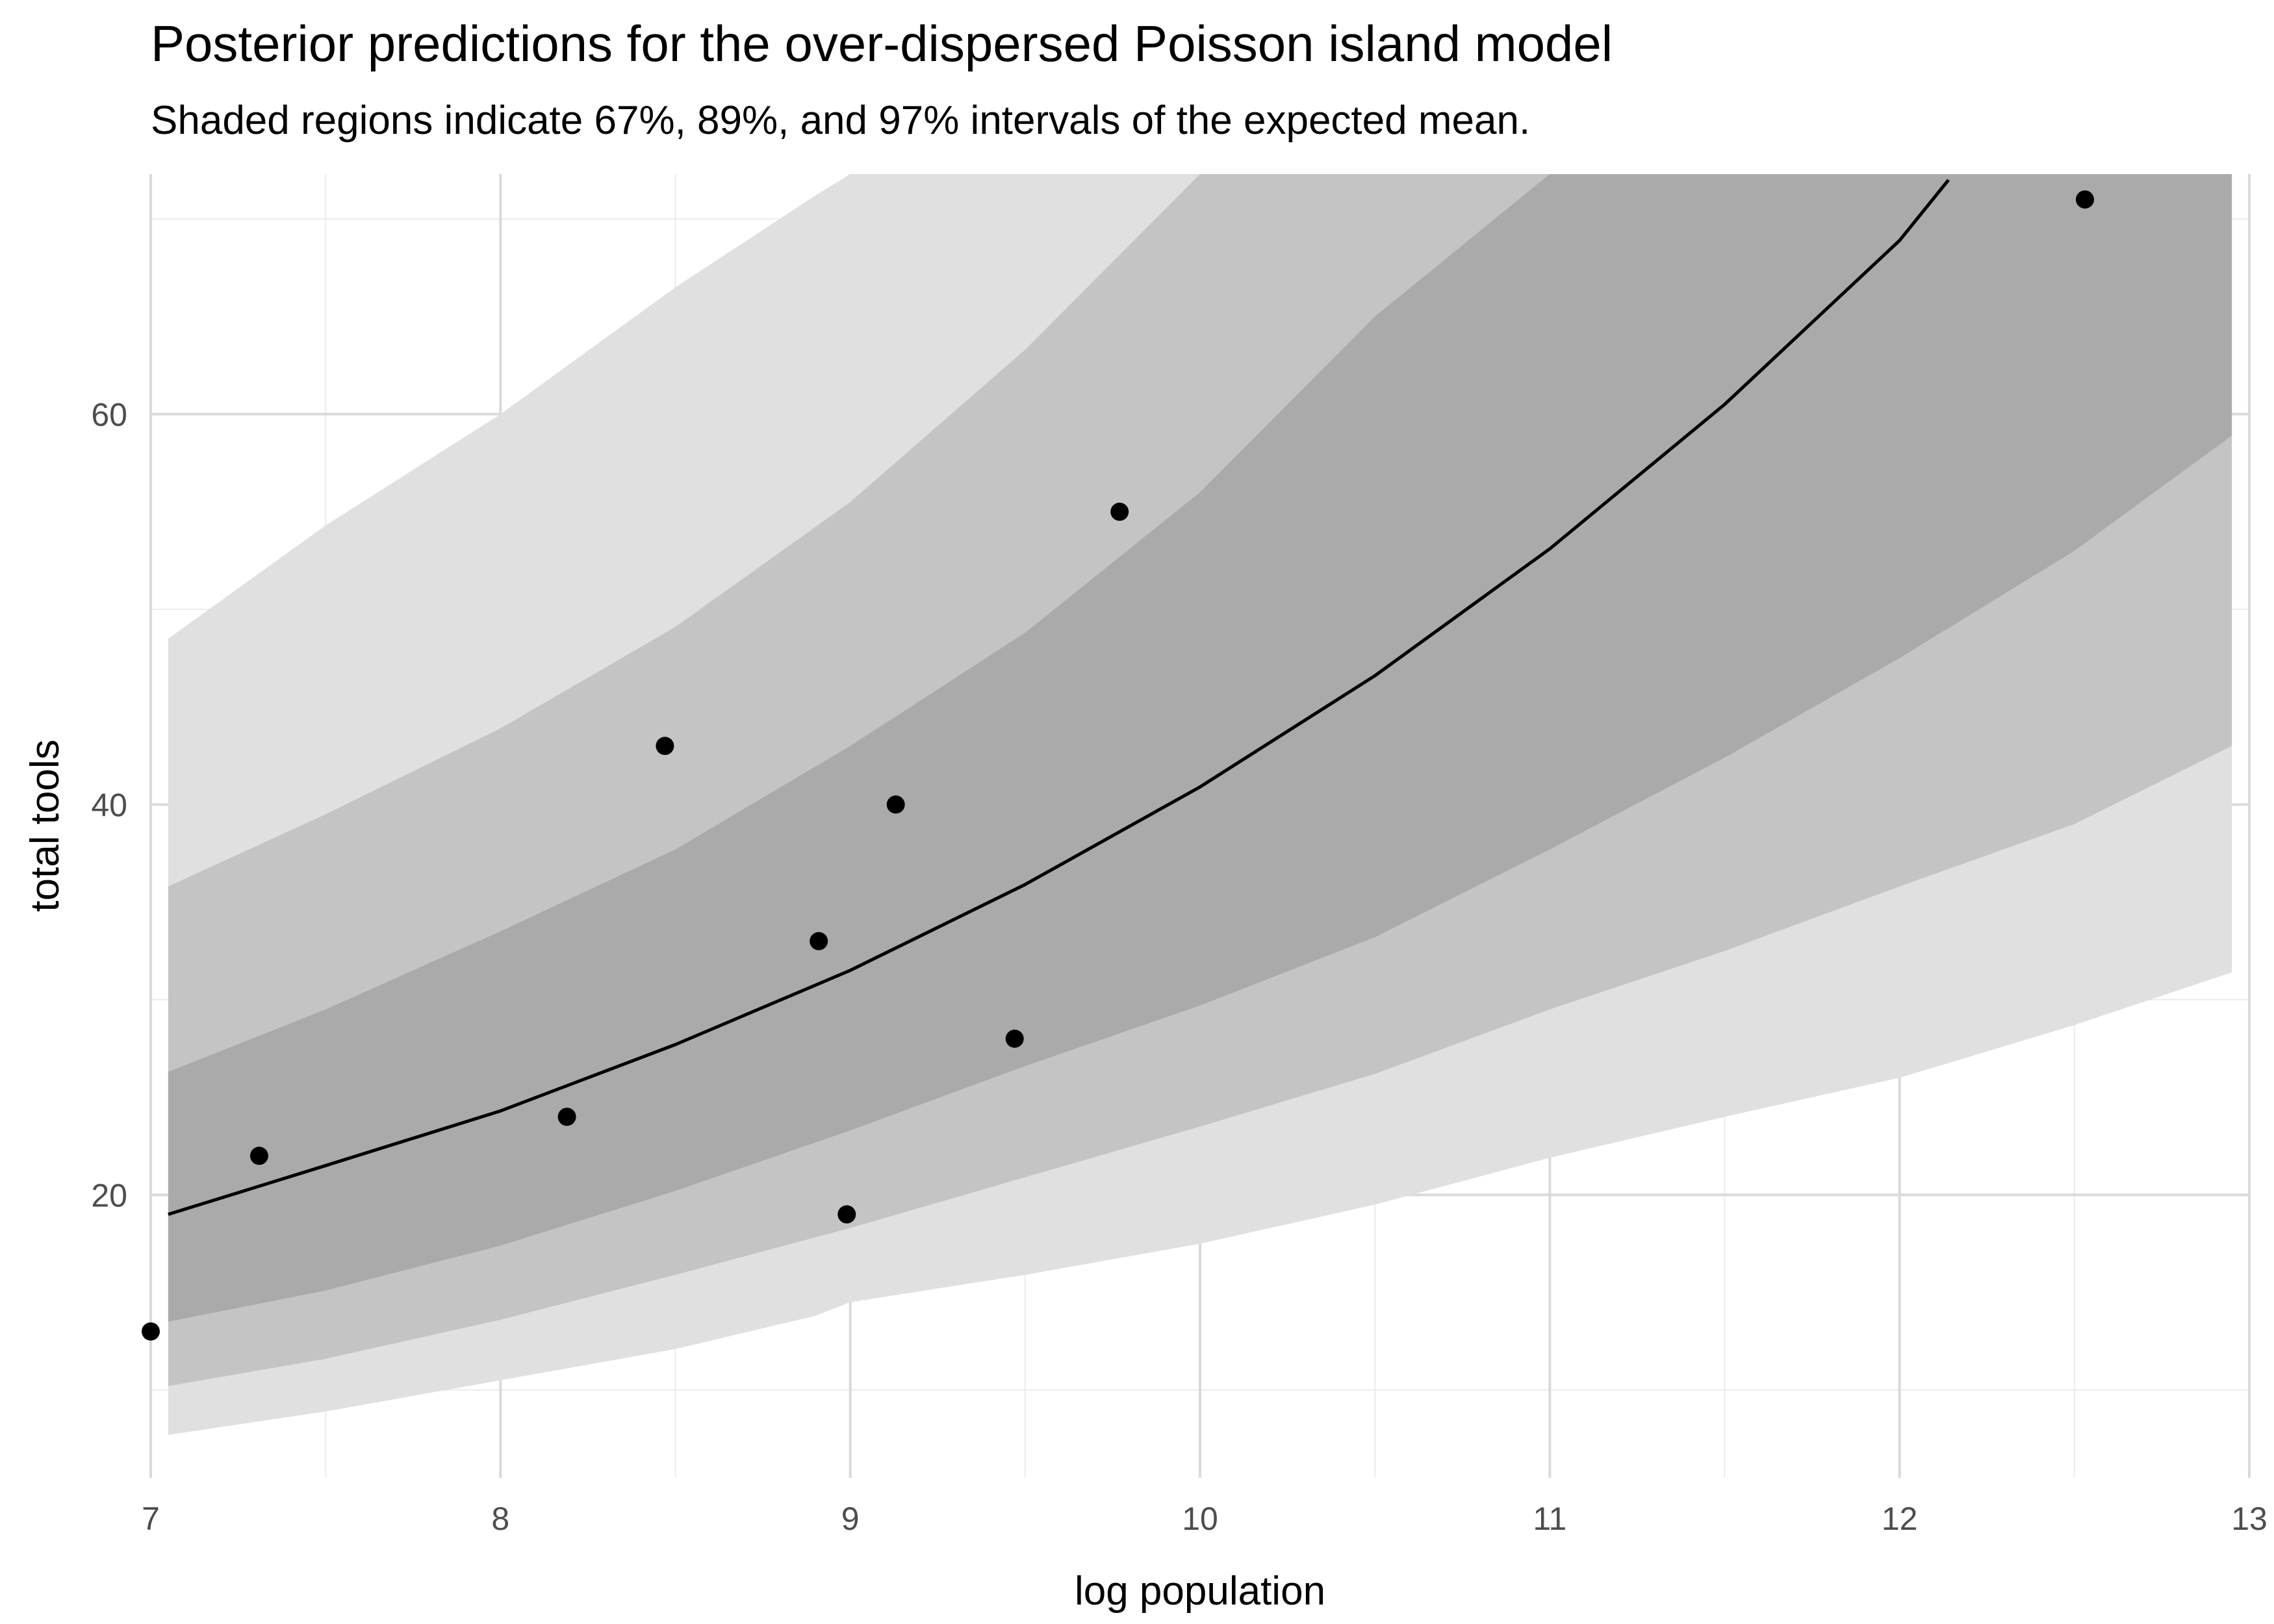 This screenshot has height=1624, width=2274. I want to click on x-axis-ticks: 7 8 9 10 11 12 13, so click(1205, 1519).